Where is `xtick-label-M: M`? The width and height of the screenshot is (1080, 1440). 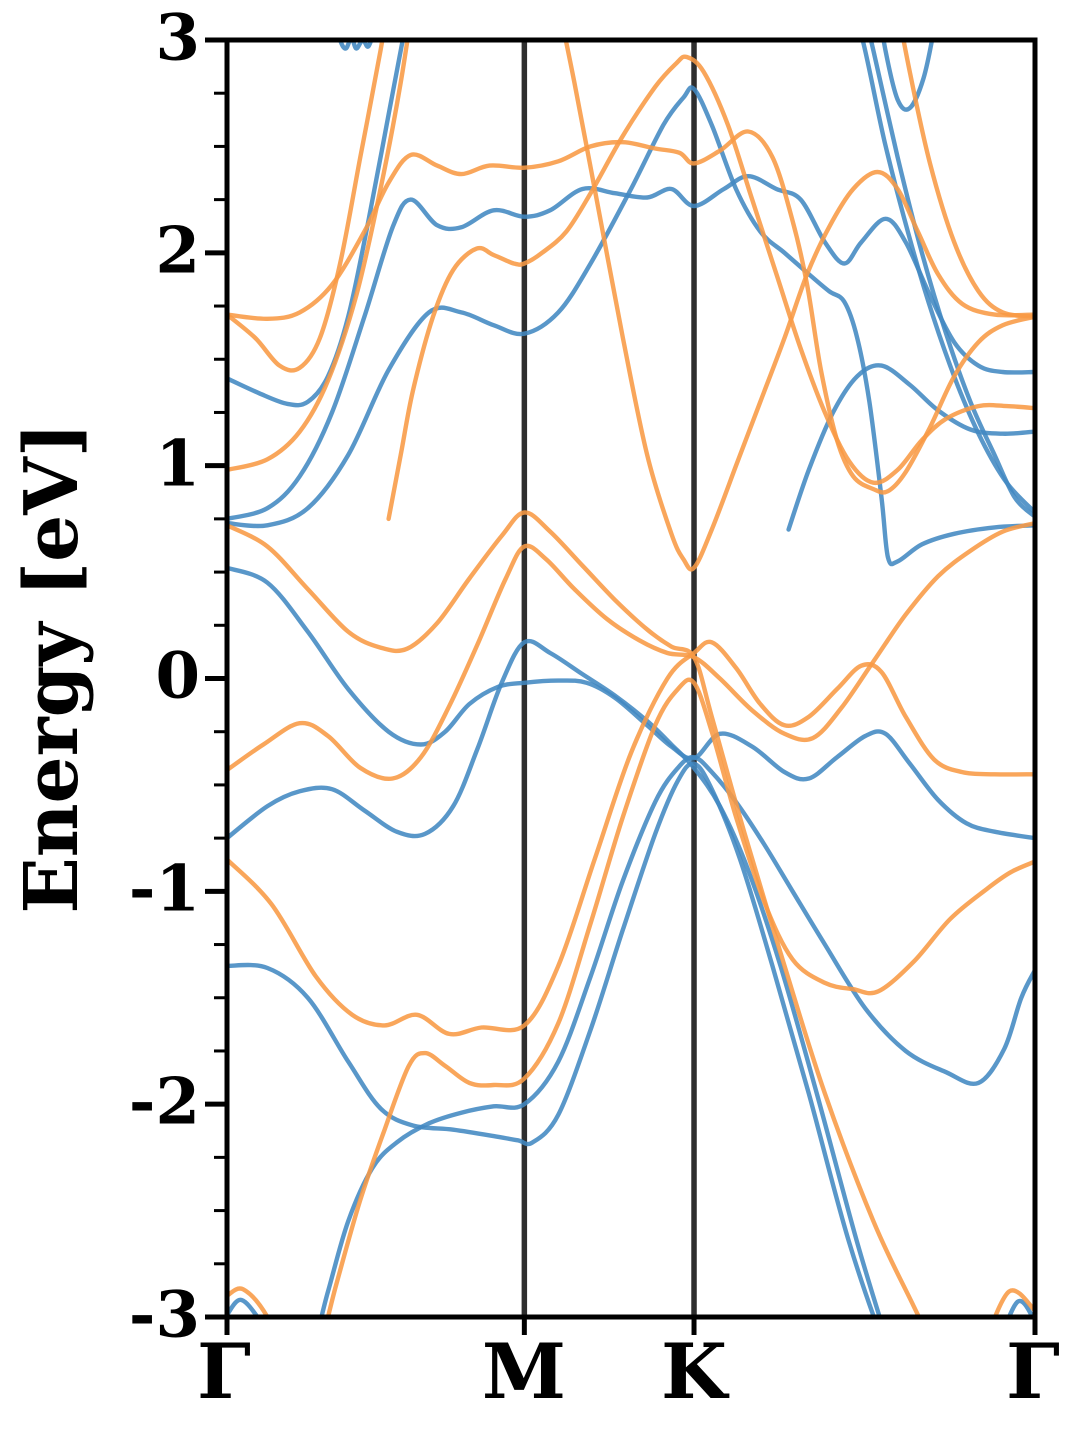 xtick-label-M: M is located at coordinates (524, 1371).